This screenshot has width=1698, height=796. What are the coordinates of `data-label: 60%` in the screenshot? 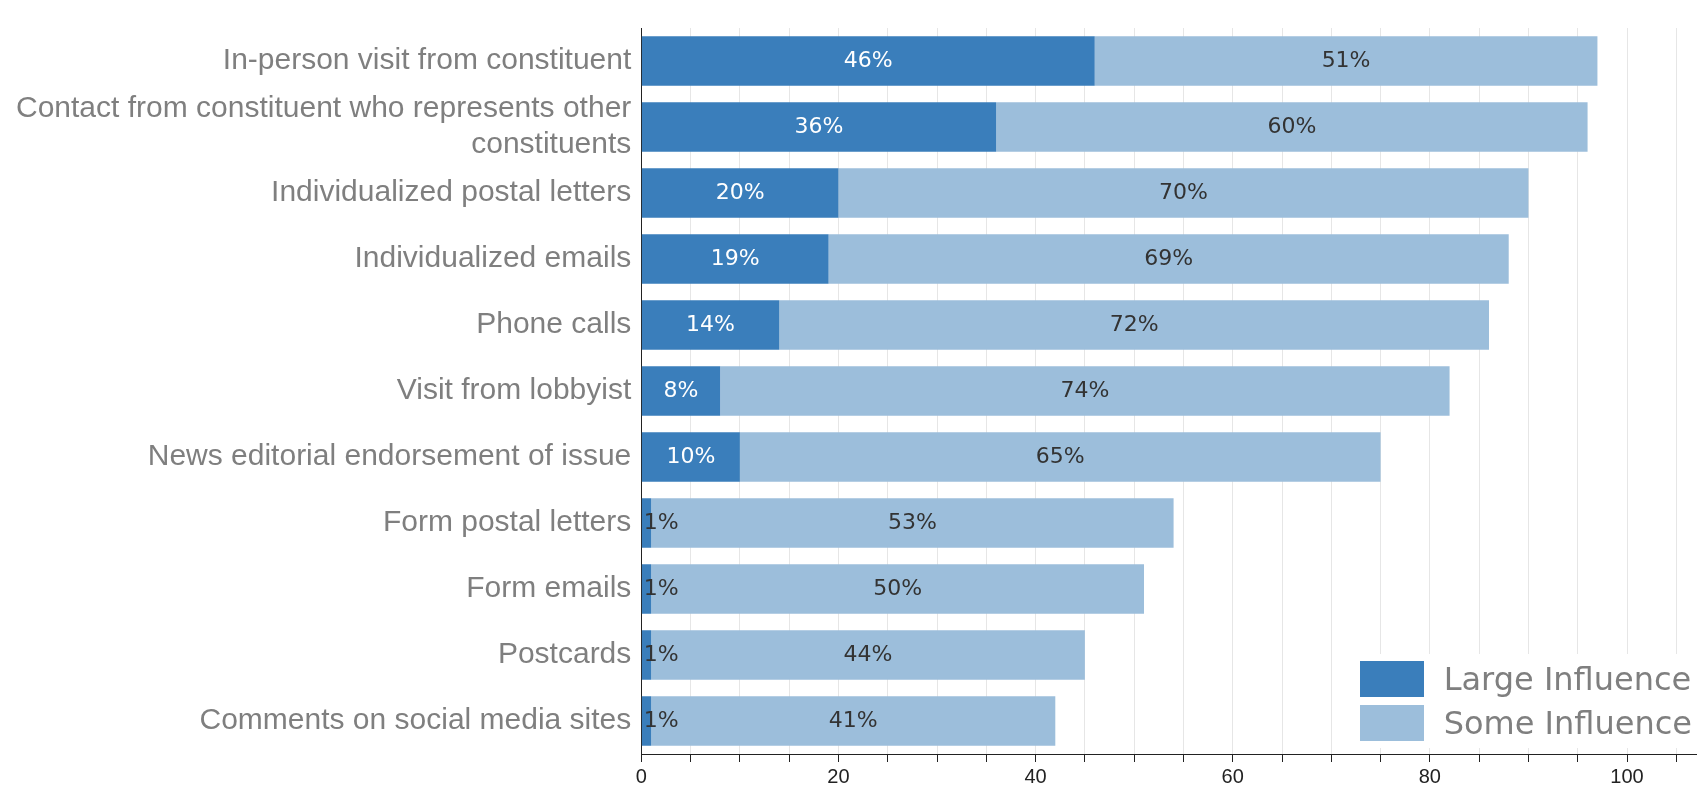 It's located at (1292, 125).